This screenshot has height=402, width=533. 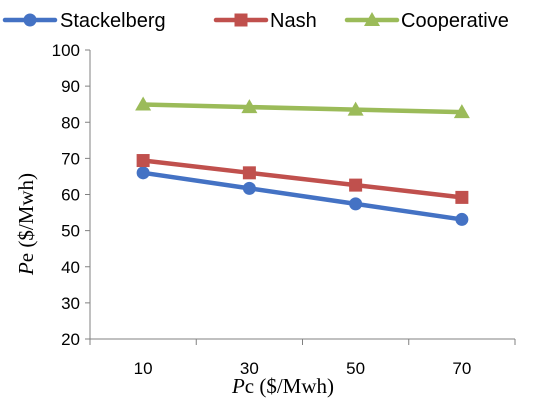 What do you see at coordinates (66, 50) in the screenshot?
I see `y-tick-label: 100` at bounding box center [66, 50].